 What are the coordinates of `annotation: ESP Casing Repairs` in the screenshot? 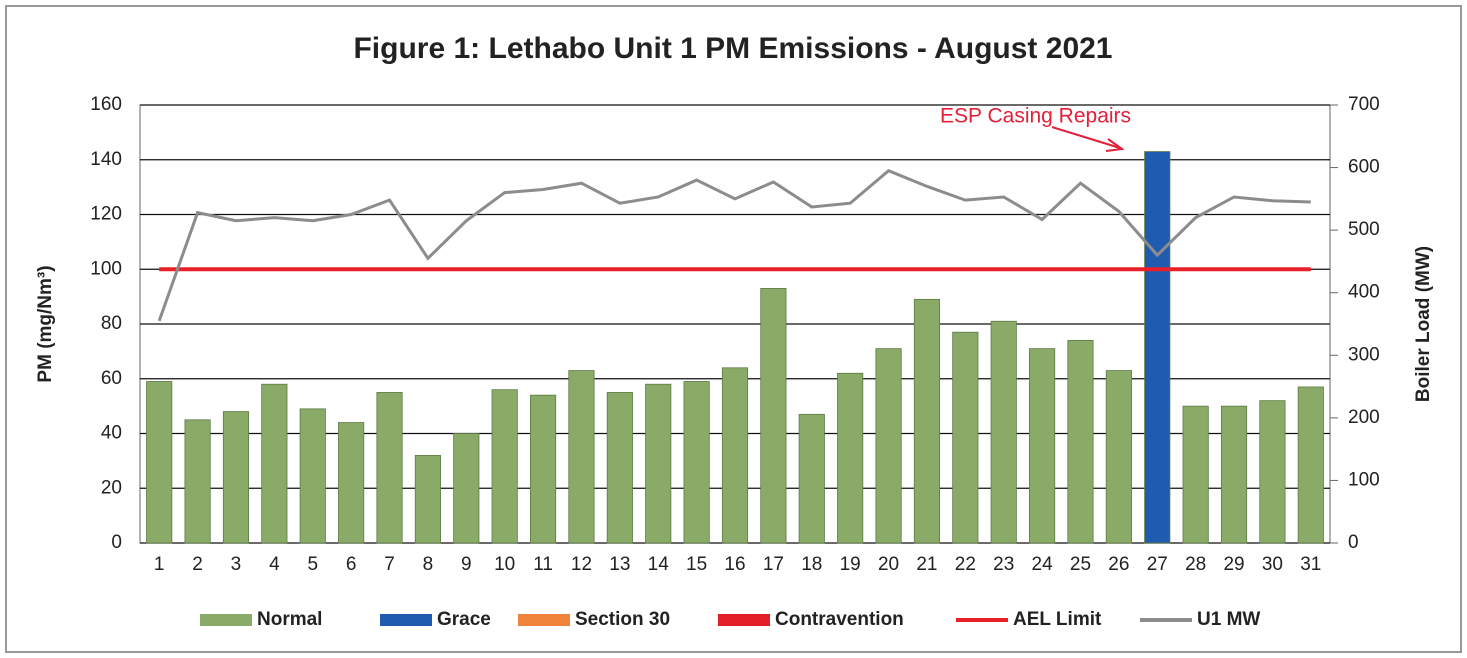 It's located at (1035, 116).